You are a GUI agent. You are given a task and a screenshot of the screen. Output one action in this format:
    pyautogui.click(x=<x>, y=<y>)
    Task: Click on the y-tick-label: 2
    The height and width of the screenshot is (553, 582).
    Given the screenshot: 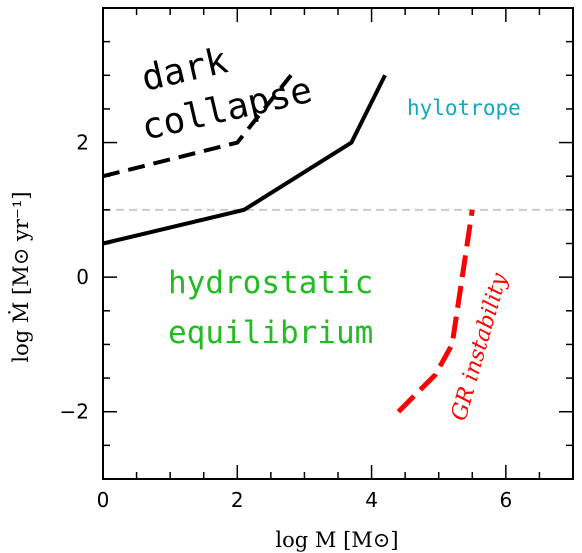 What is the action you would take?
    pyautogui.click(x=82, y=143)
    